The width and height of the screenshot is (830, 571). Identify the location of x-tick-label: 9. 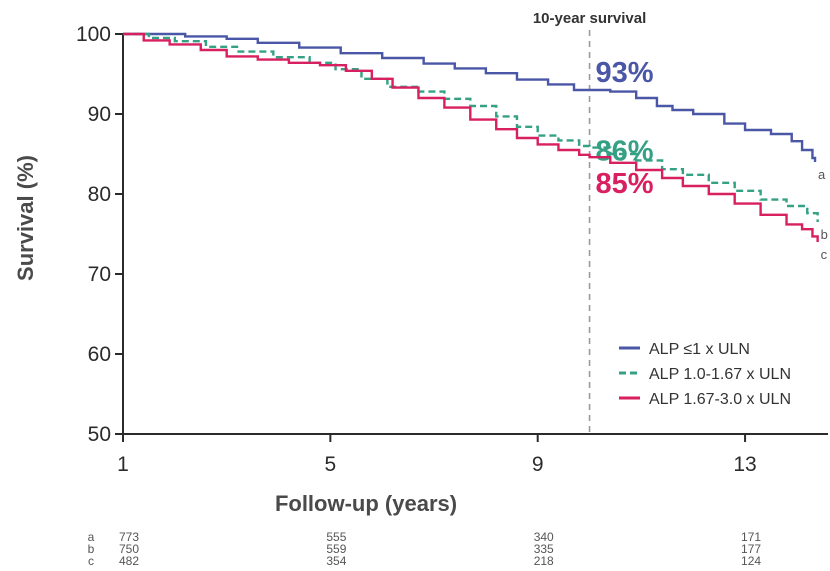
(538, 464).